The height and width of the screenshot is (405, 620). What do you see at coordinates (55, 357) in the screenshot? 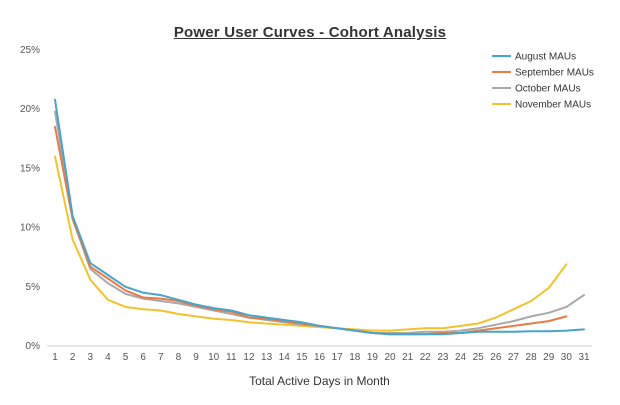
I see `x-tick-label: 1` at bounding box center [55, 357].